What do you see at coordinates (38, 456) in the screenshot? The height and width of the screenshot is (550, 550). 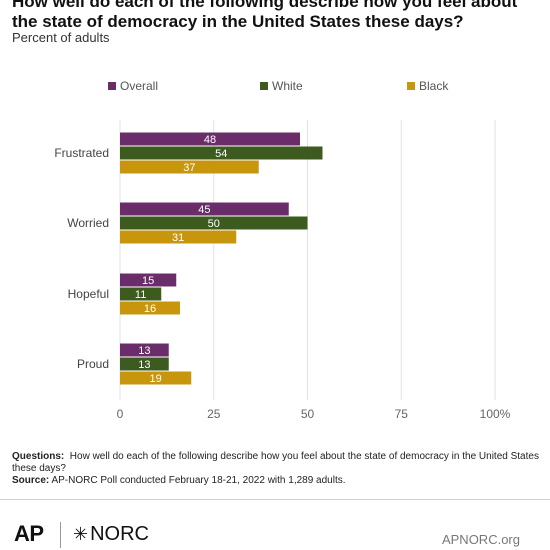 I see `questions-label: Questions:` at bounding box center [38, 456].